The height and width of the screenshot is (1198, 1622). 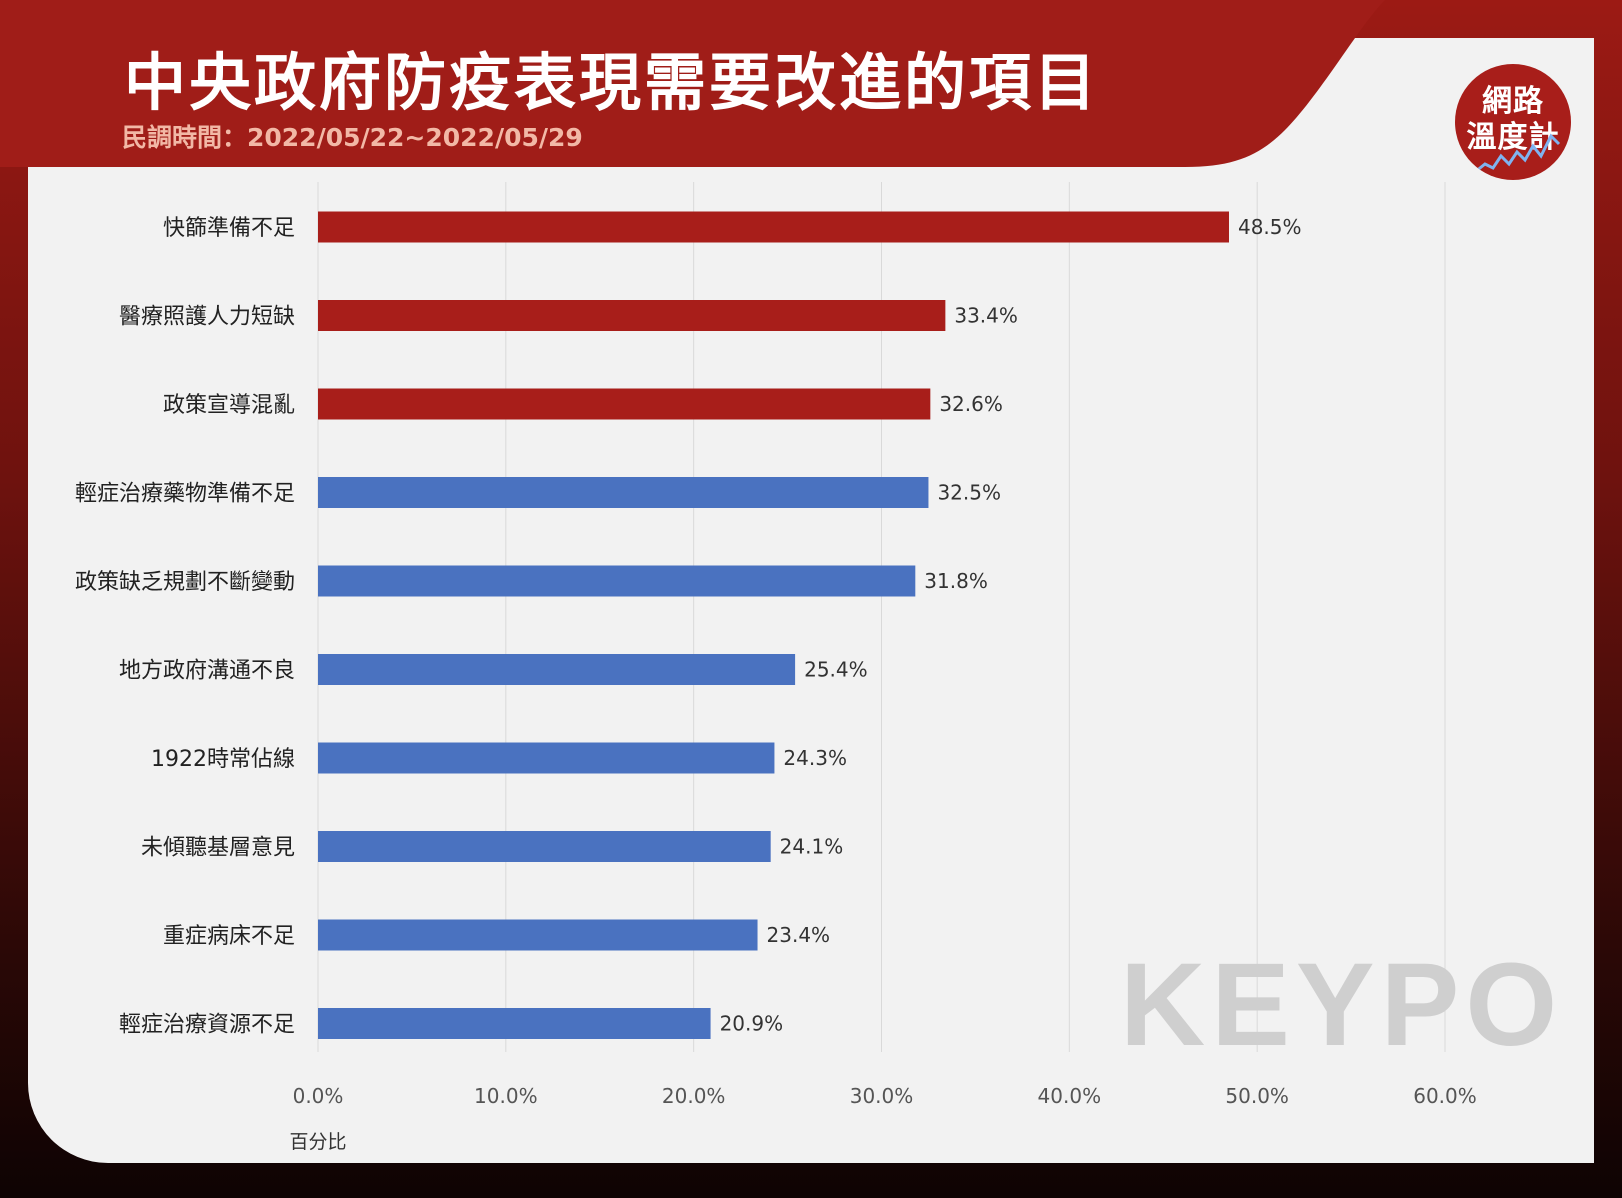 What do you see at coordinates (207, 671) in the screenshot?
I see `category-label: 地方政府溝通不良` at bounding box center [207, 671].